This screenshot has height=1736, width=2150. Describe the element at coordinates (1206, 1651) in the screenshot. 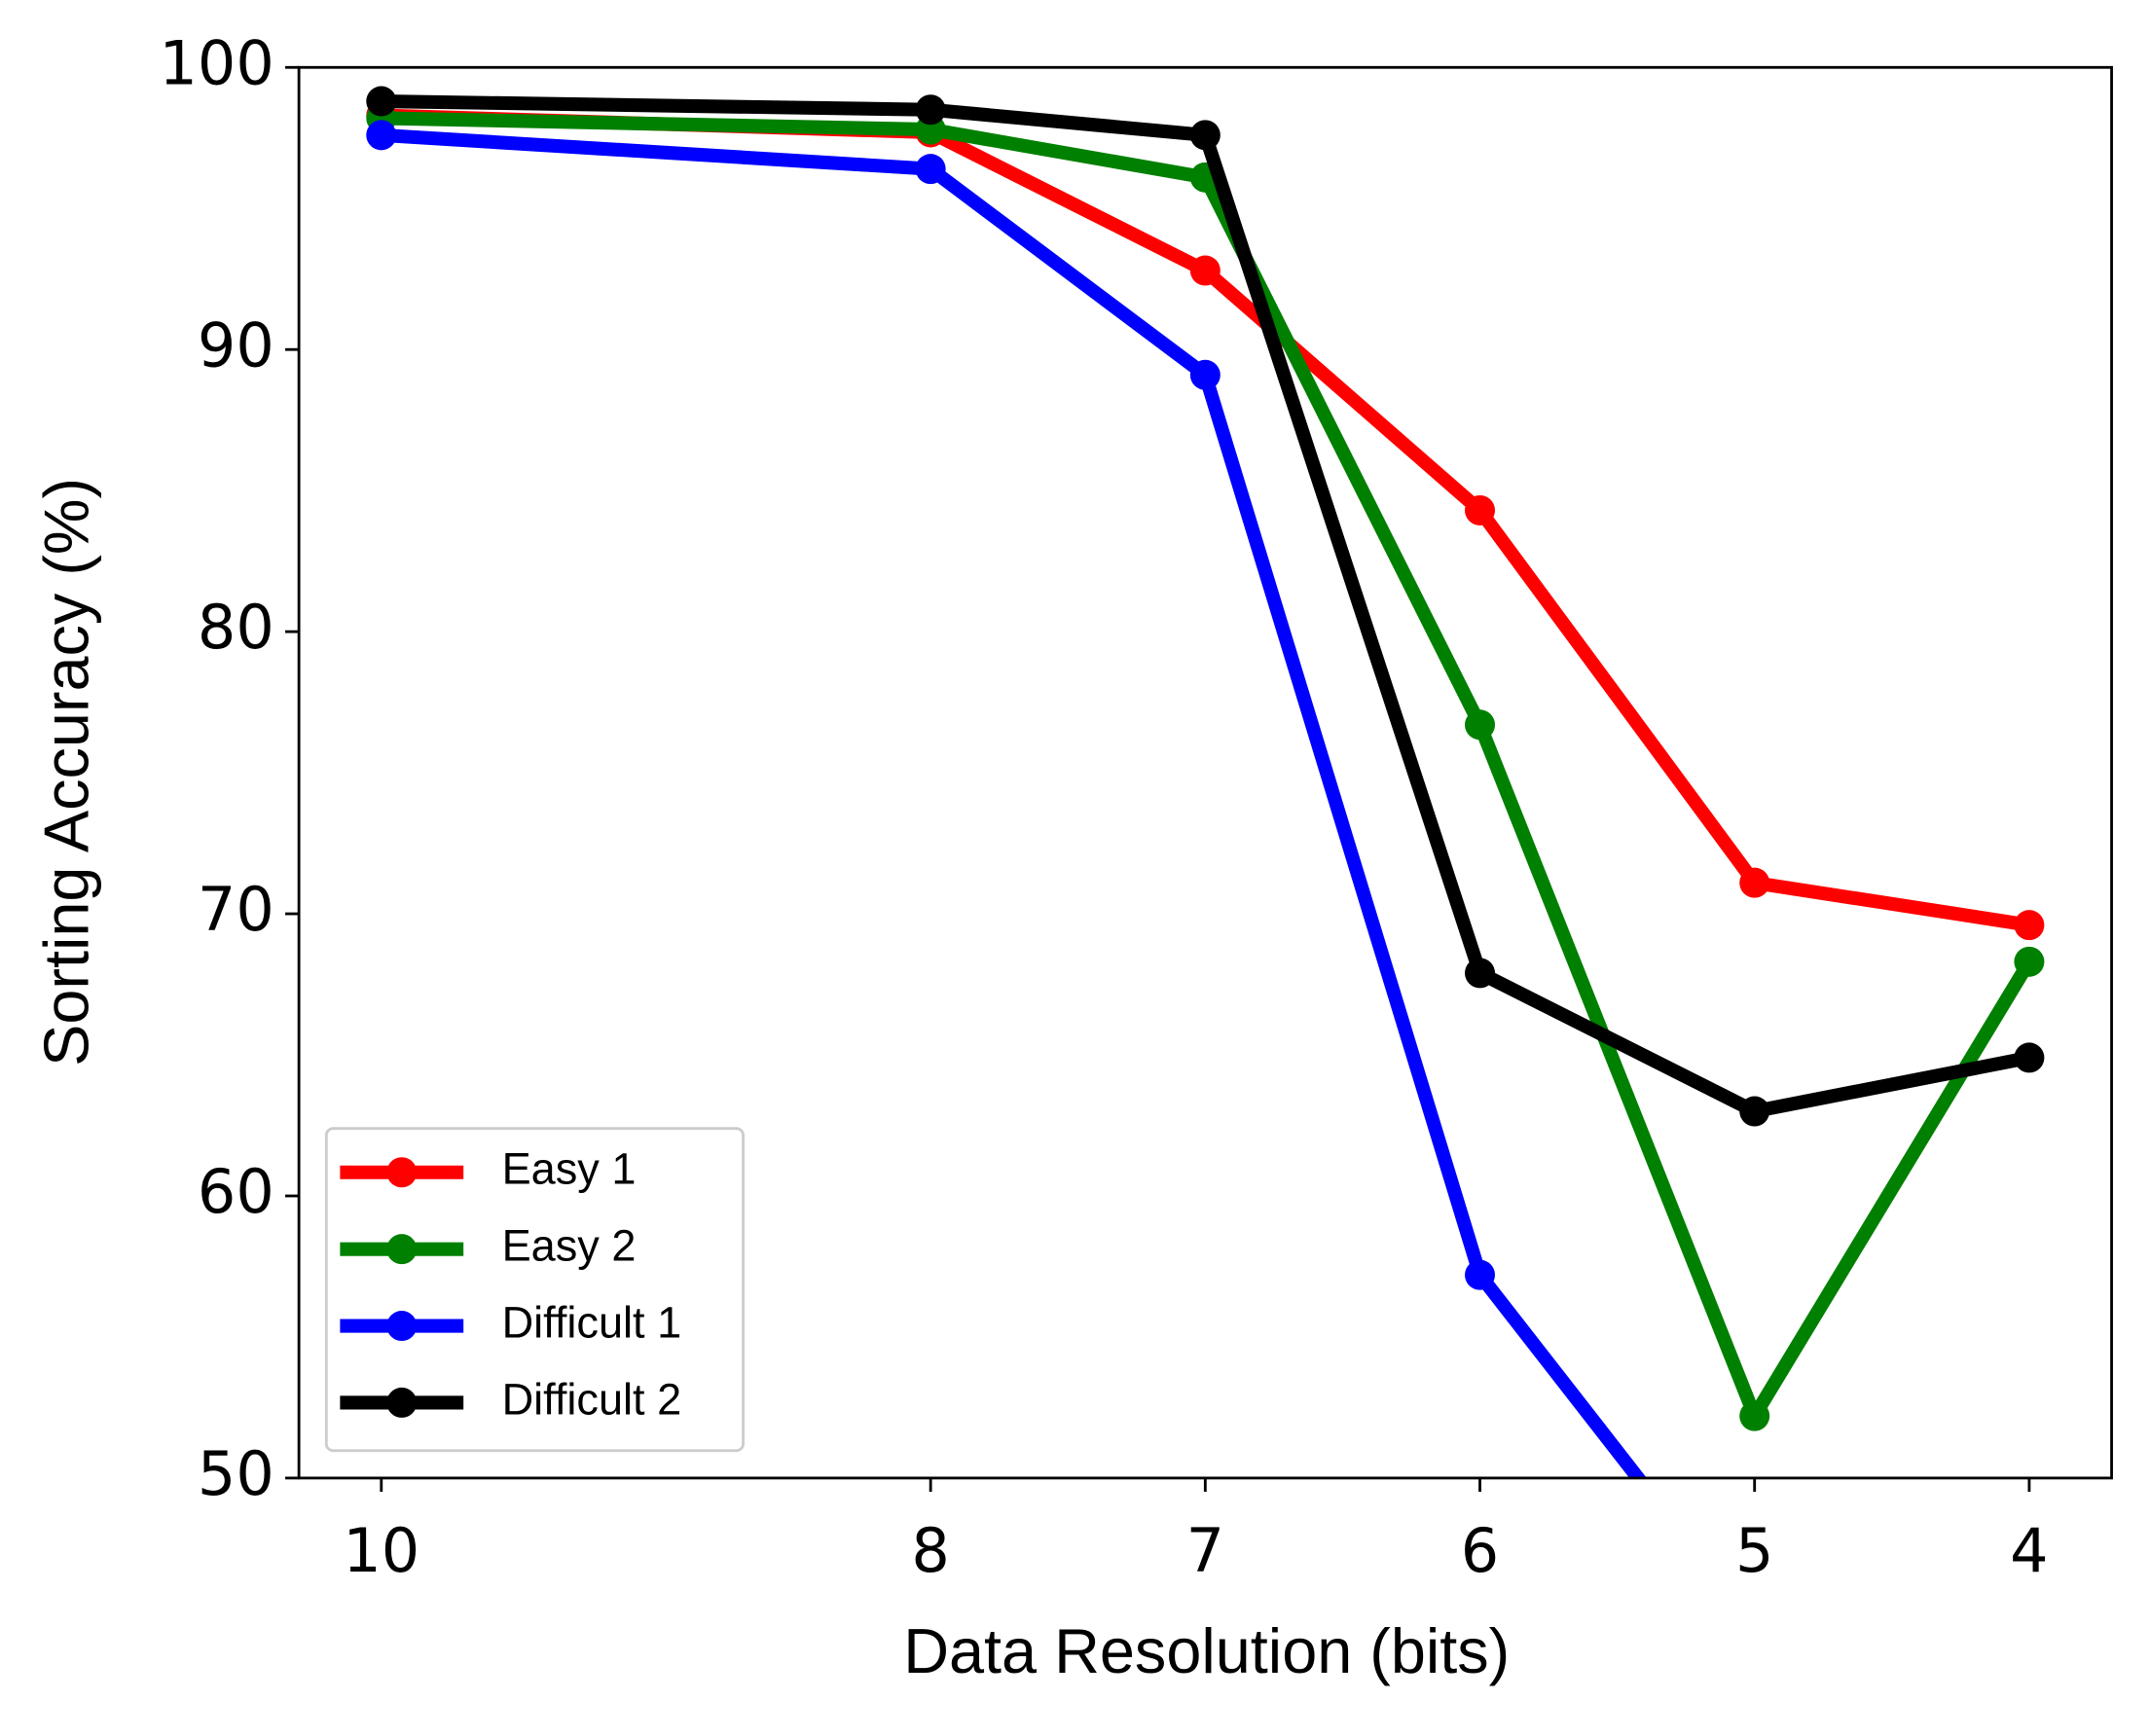

I see `x-axis-label: Data Resolution (bits)` at that location.